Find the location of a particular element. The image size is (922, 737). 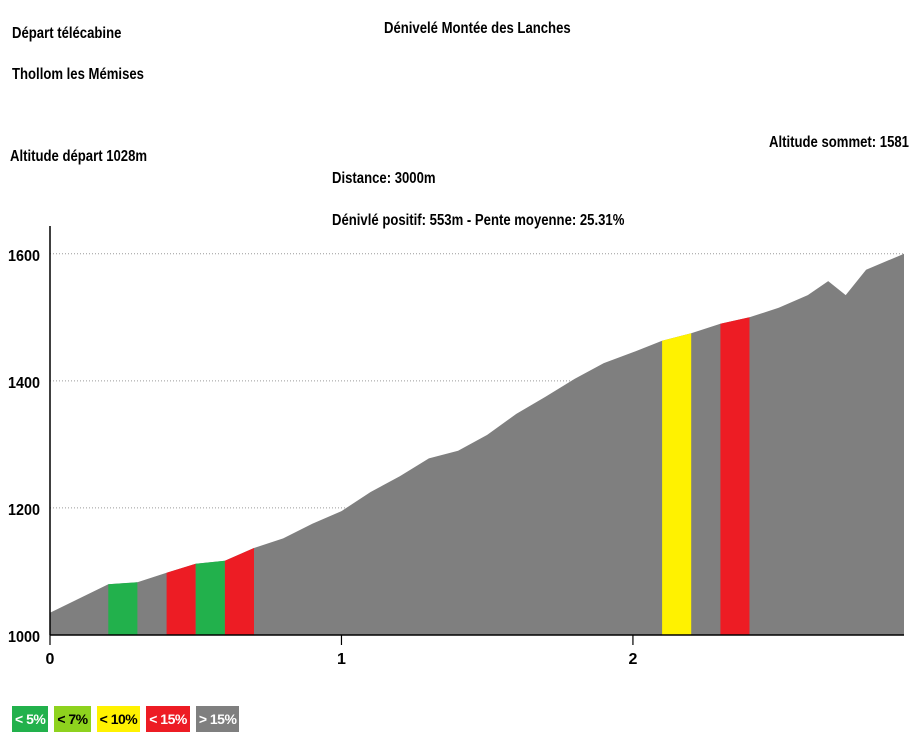

legend-item-lt7: < 7% is located at coordinates (72, 719).